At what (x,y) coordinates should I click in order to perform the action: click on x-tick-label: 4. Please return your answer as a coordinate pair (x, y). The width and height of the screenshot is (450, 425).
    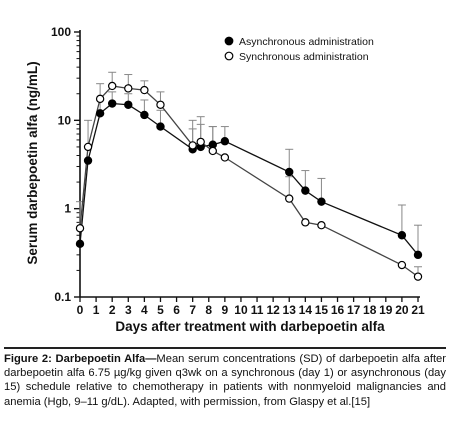
    Looking at the image, I should click on (144, 310).